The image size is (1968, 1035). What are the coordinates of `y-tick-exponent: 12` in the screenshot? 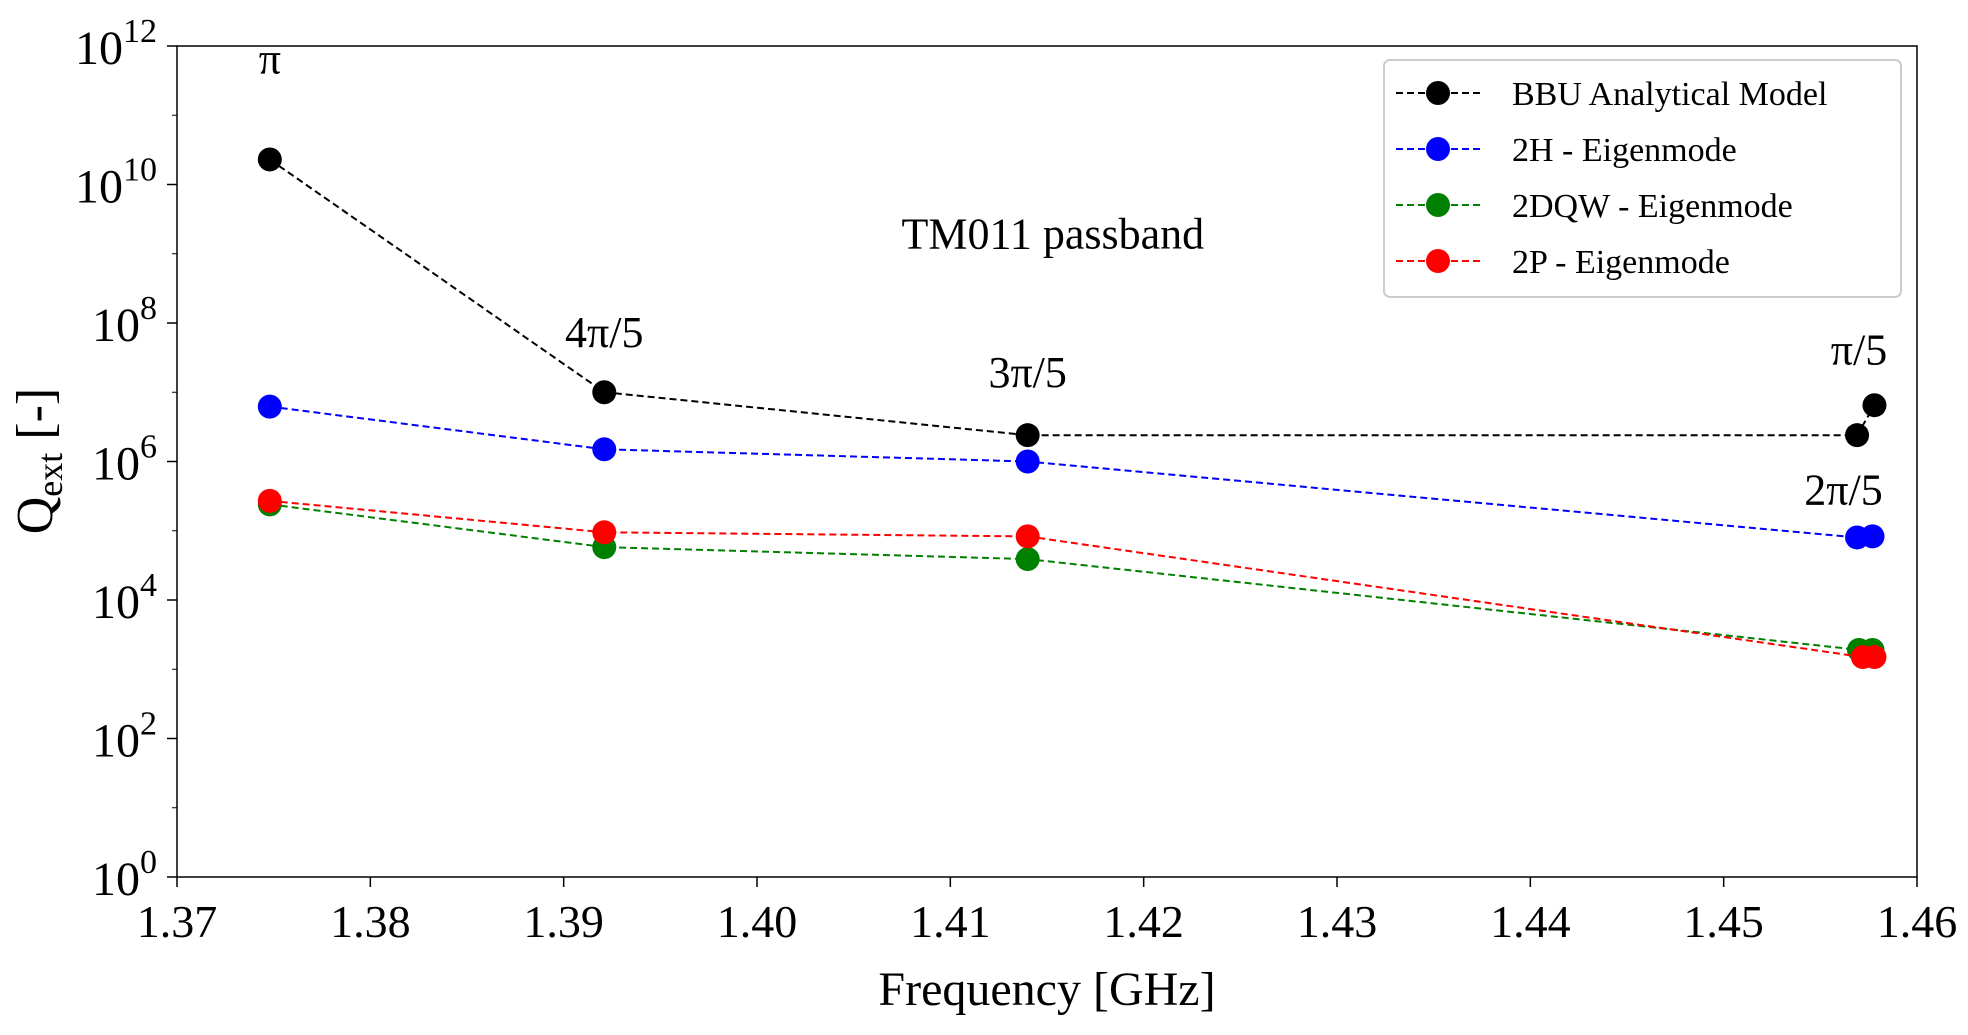 It's located at (140, 31).